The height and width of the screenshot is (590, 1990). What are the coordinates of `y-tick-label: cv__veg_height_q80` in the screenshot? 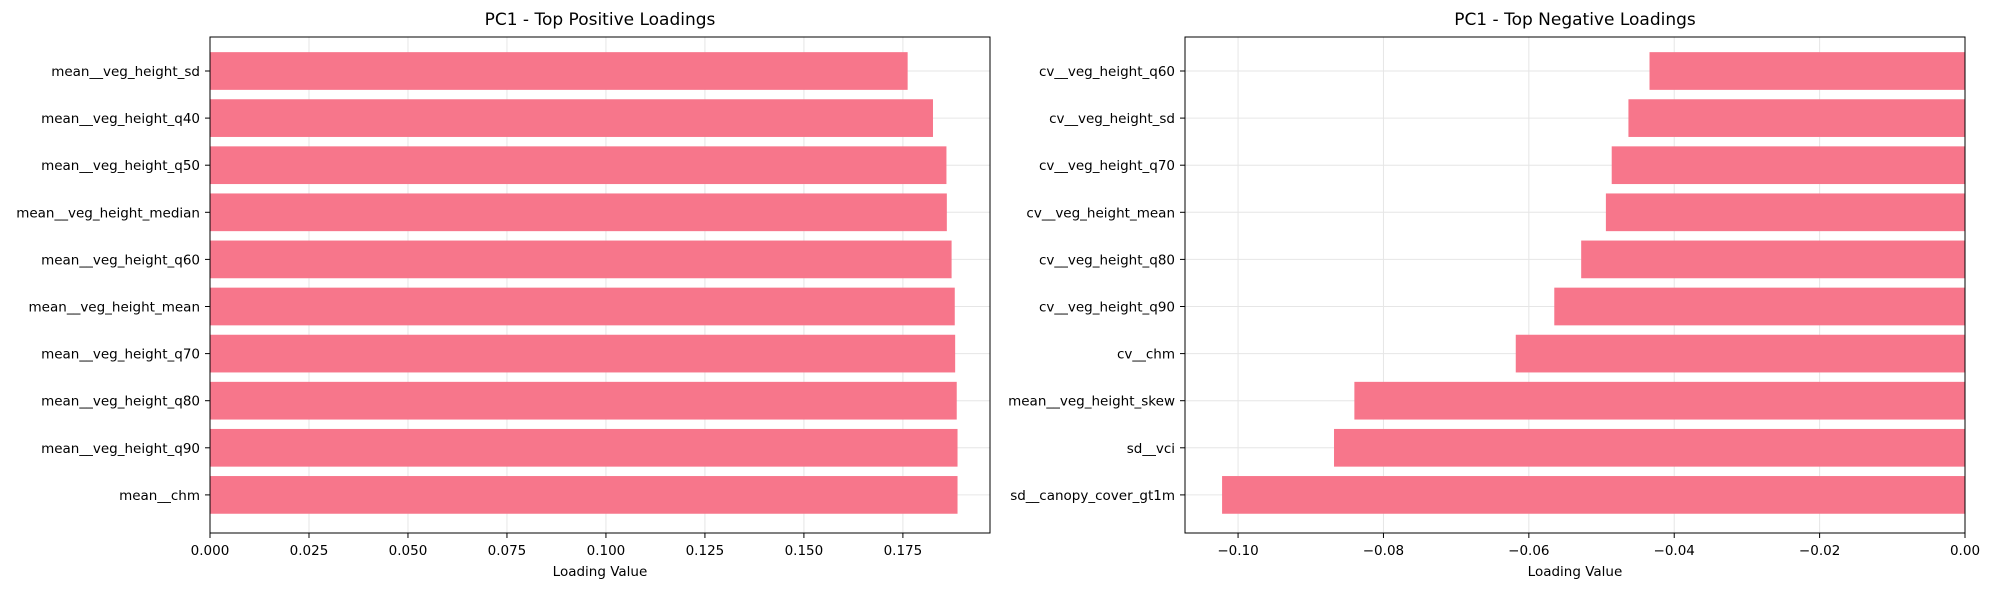 It's located at (1107, 260).